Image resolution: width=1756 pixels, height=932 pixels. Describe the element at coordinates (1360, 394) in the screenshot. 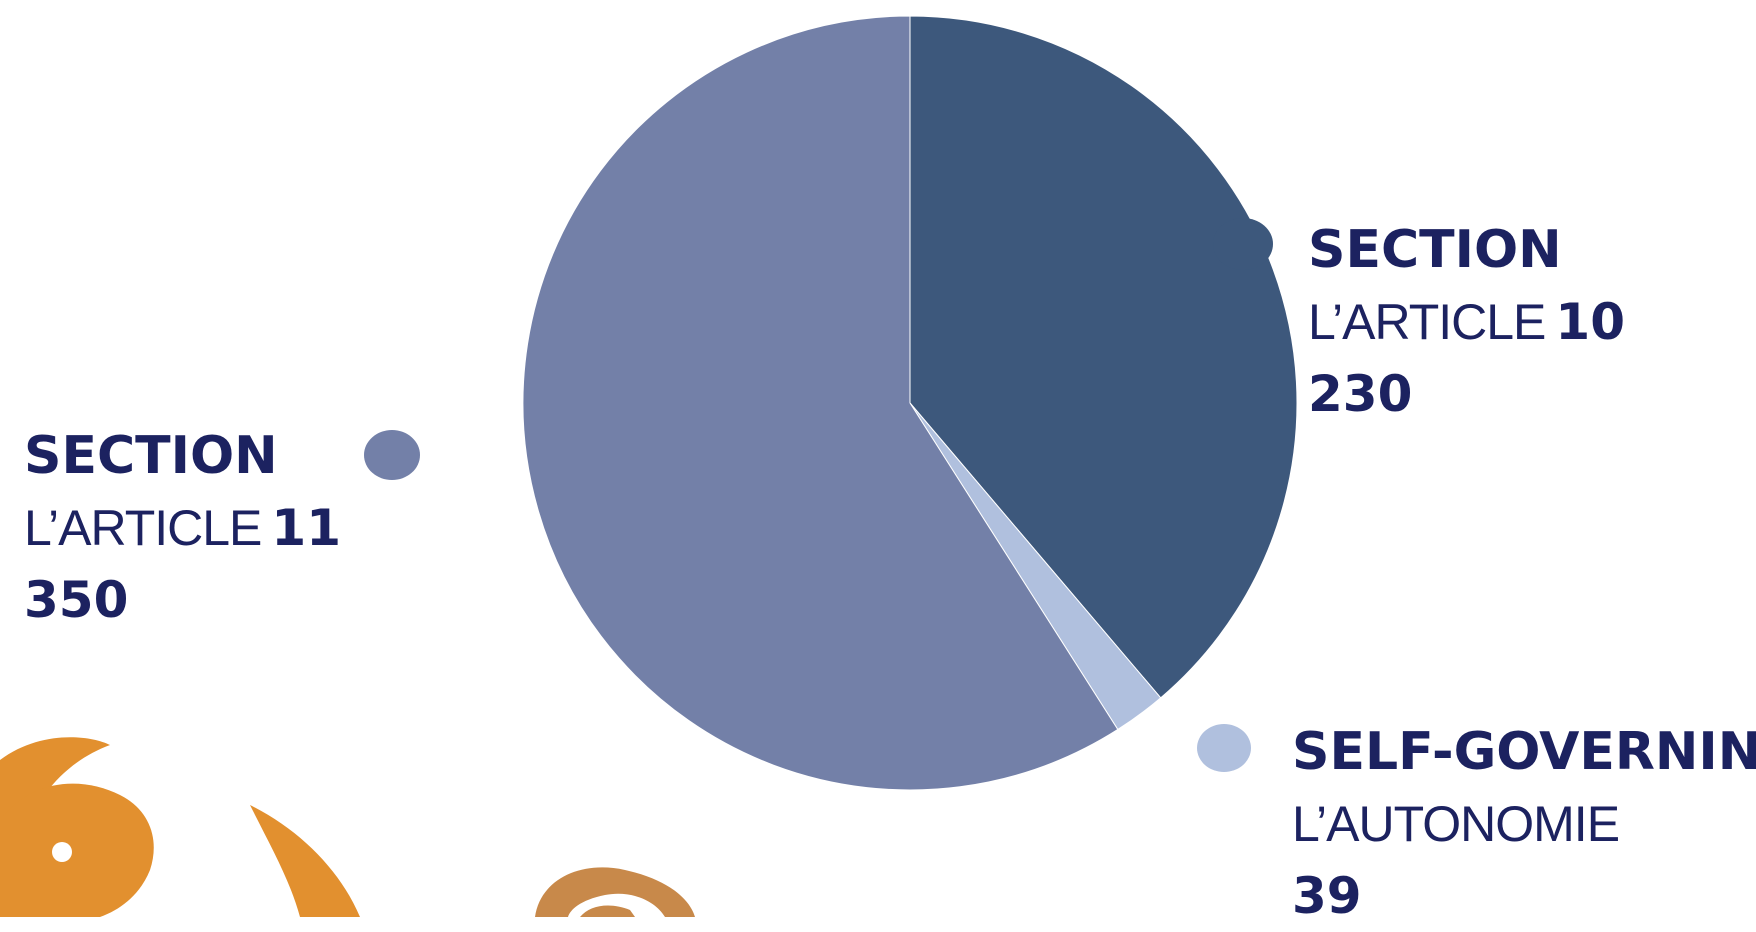

I see `legend-value: 230` at that location.